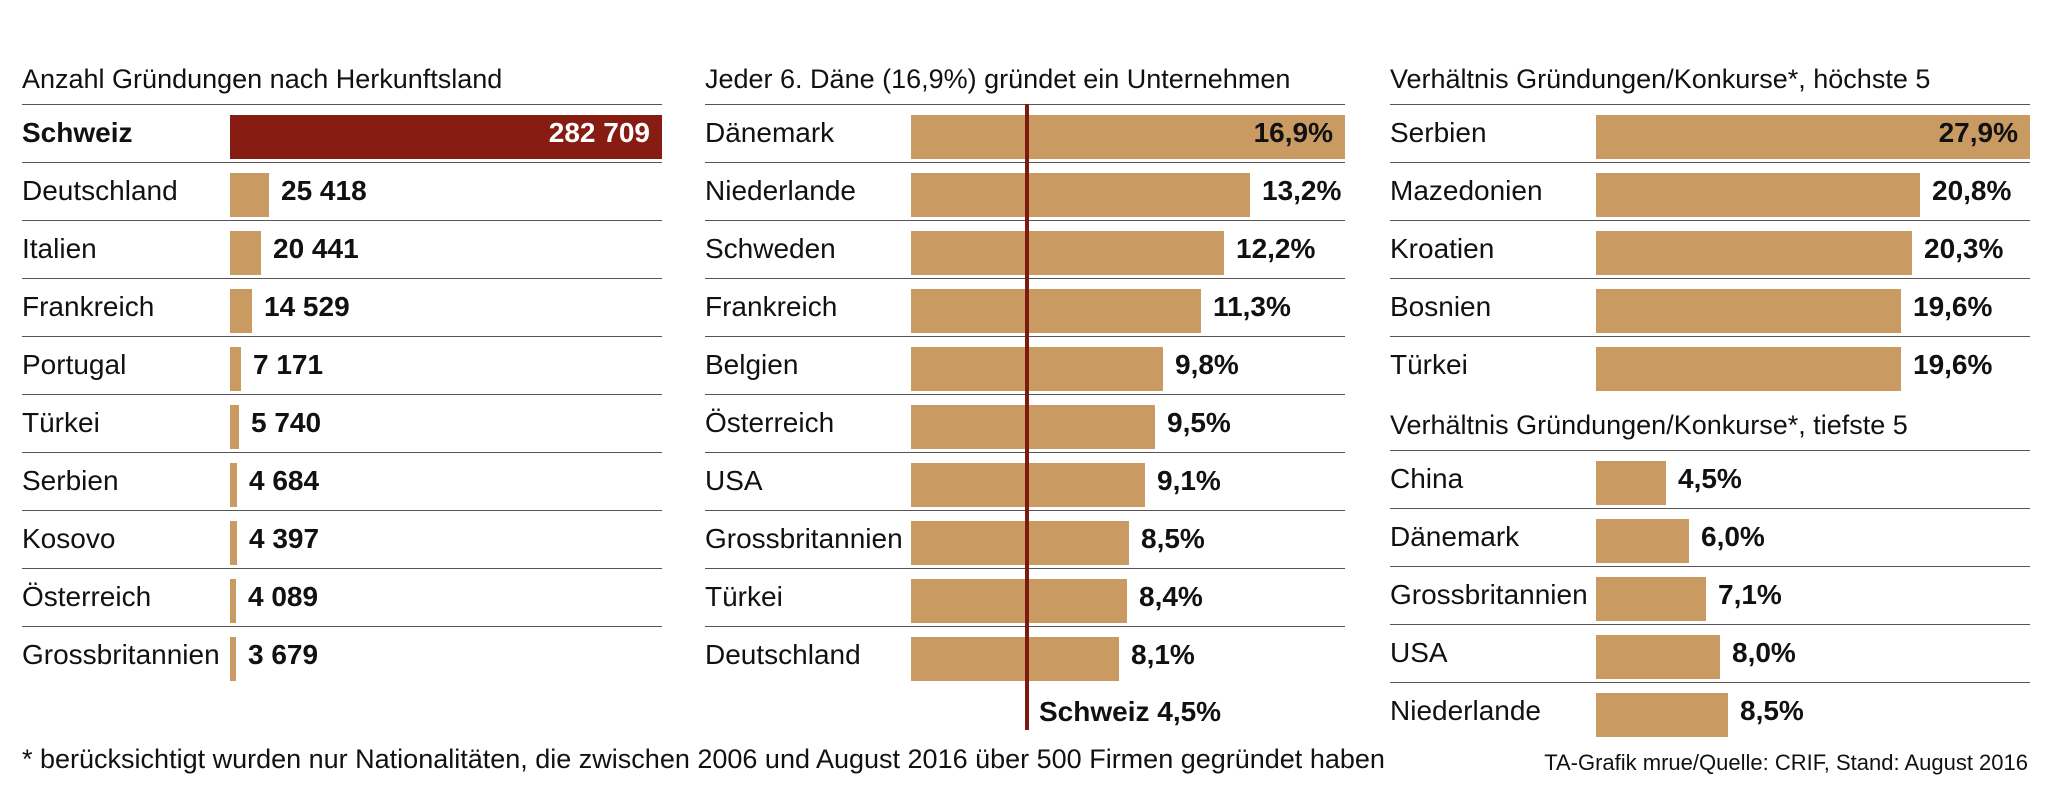 The image size is (2048, 803). Describe the element at coordinates (262, 79) in the screenshot. I see `chart-title: Anzahl Gründungen nach Herkunftsland` at that location.